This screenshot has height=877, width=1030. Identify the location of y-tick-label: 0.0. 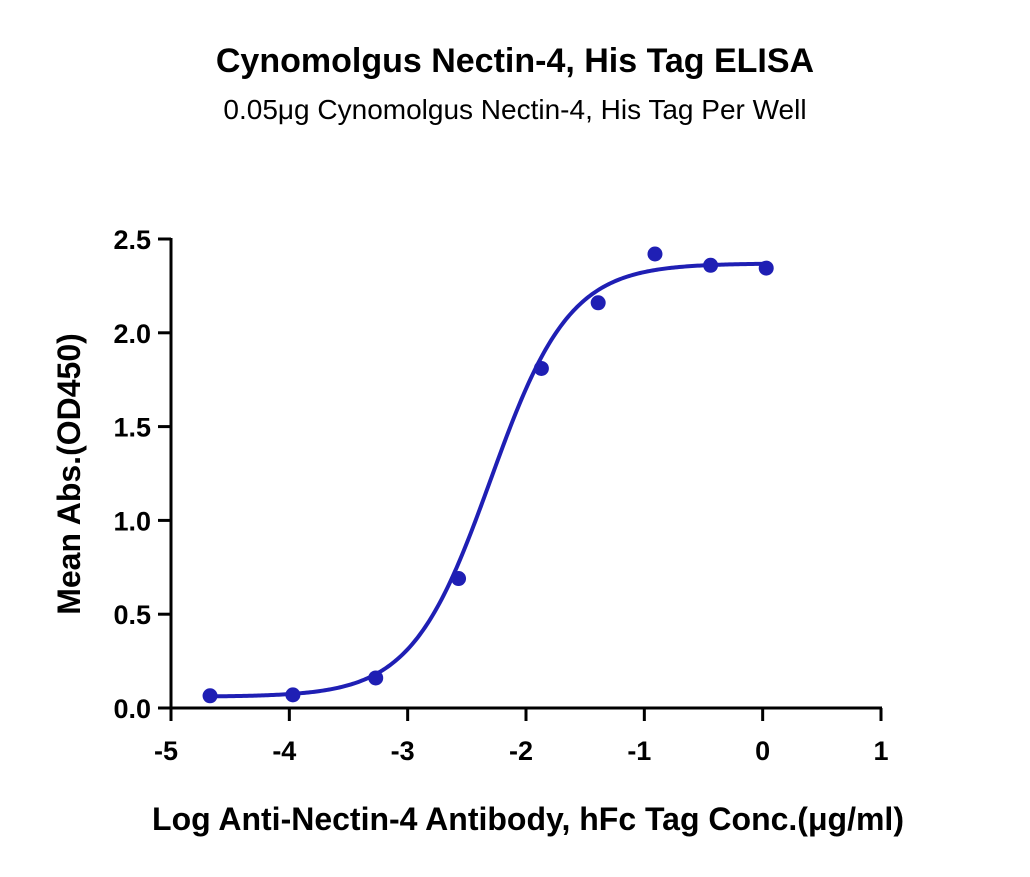
(132, 709).